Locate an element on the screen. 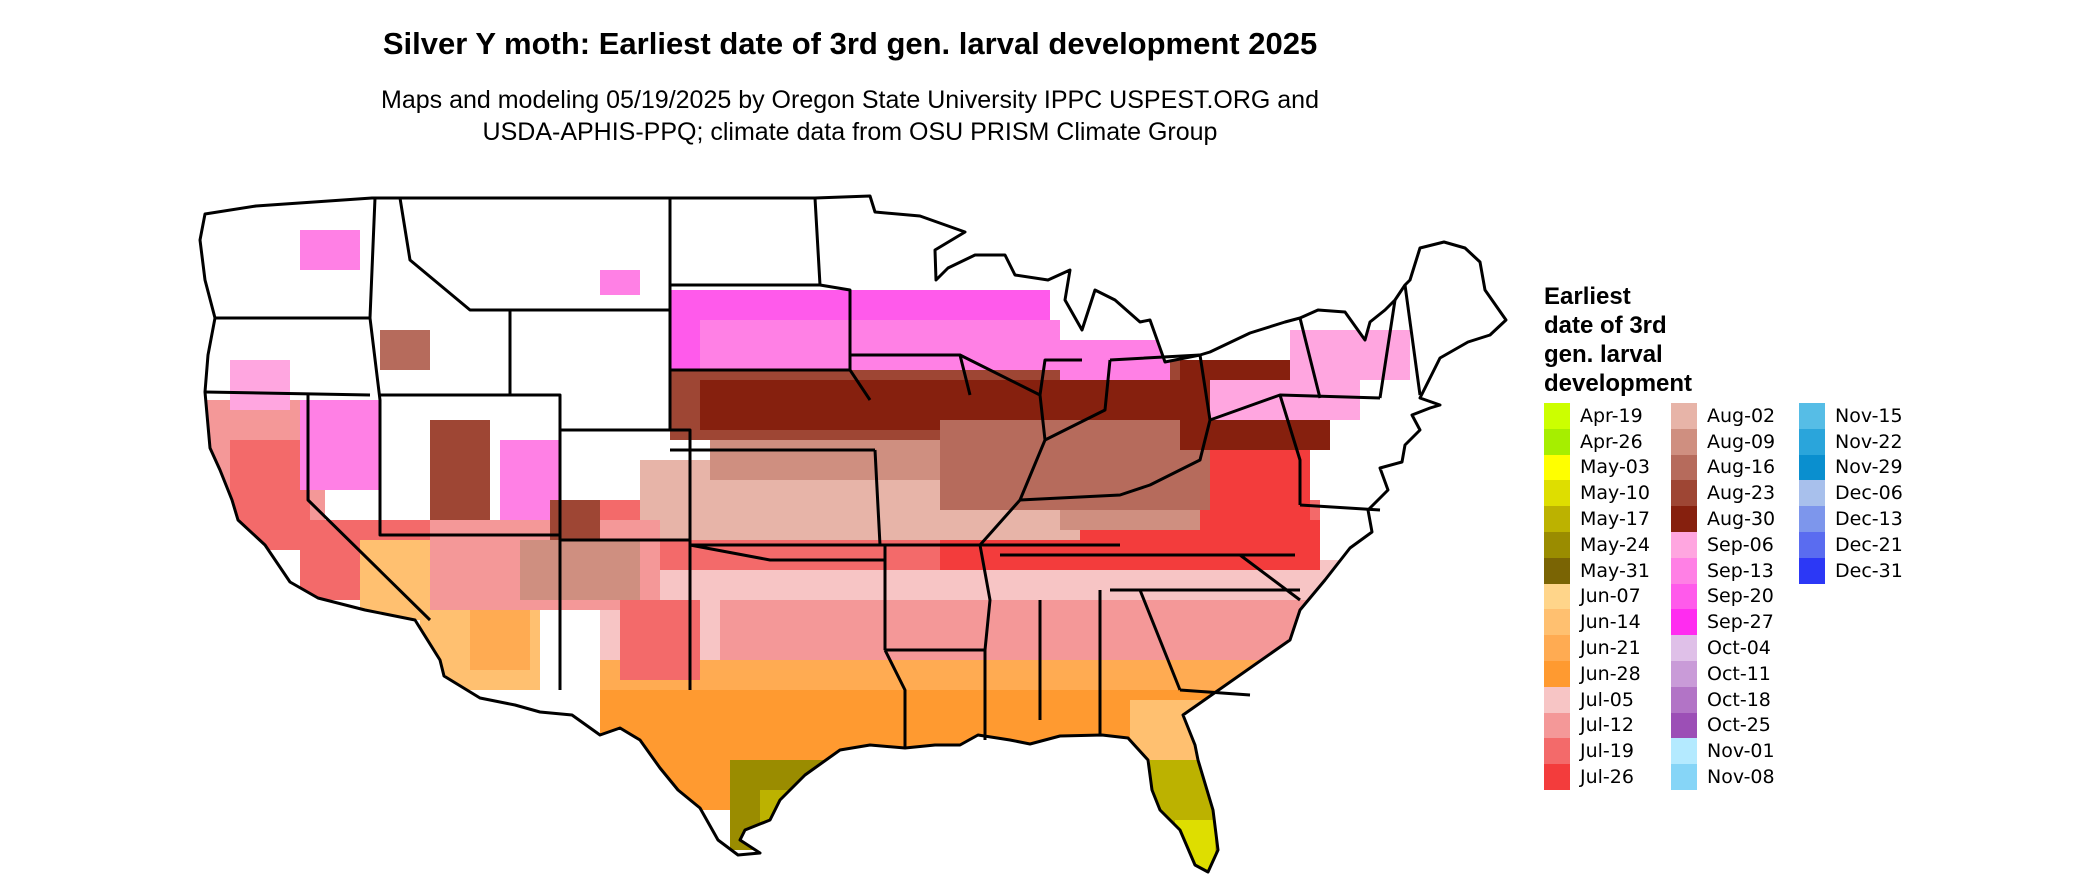 The height and width of the screenshot is (892, 2100). legend-item: Aug-16 is located at coordinates (1723, 467).